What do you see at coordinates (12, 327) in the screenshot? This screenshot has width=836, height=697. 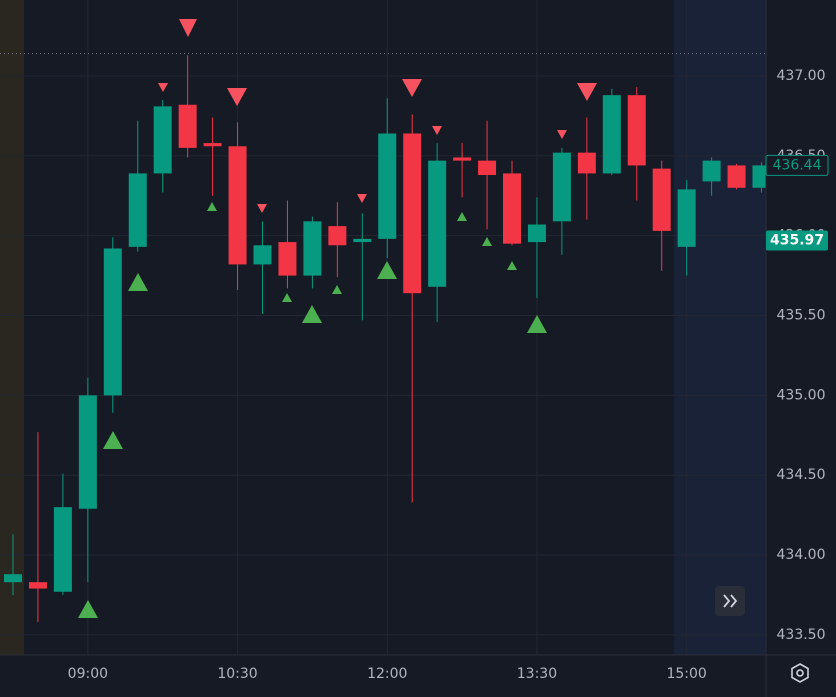 I see `pre-market-zone` at bounding box center [12, 327].